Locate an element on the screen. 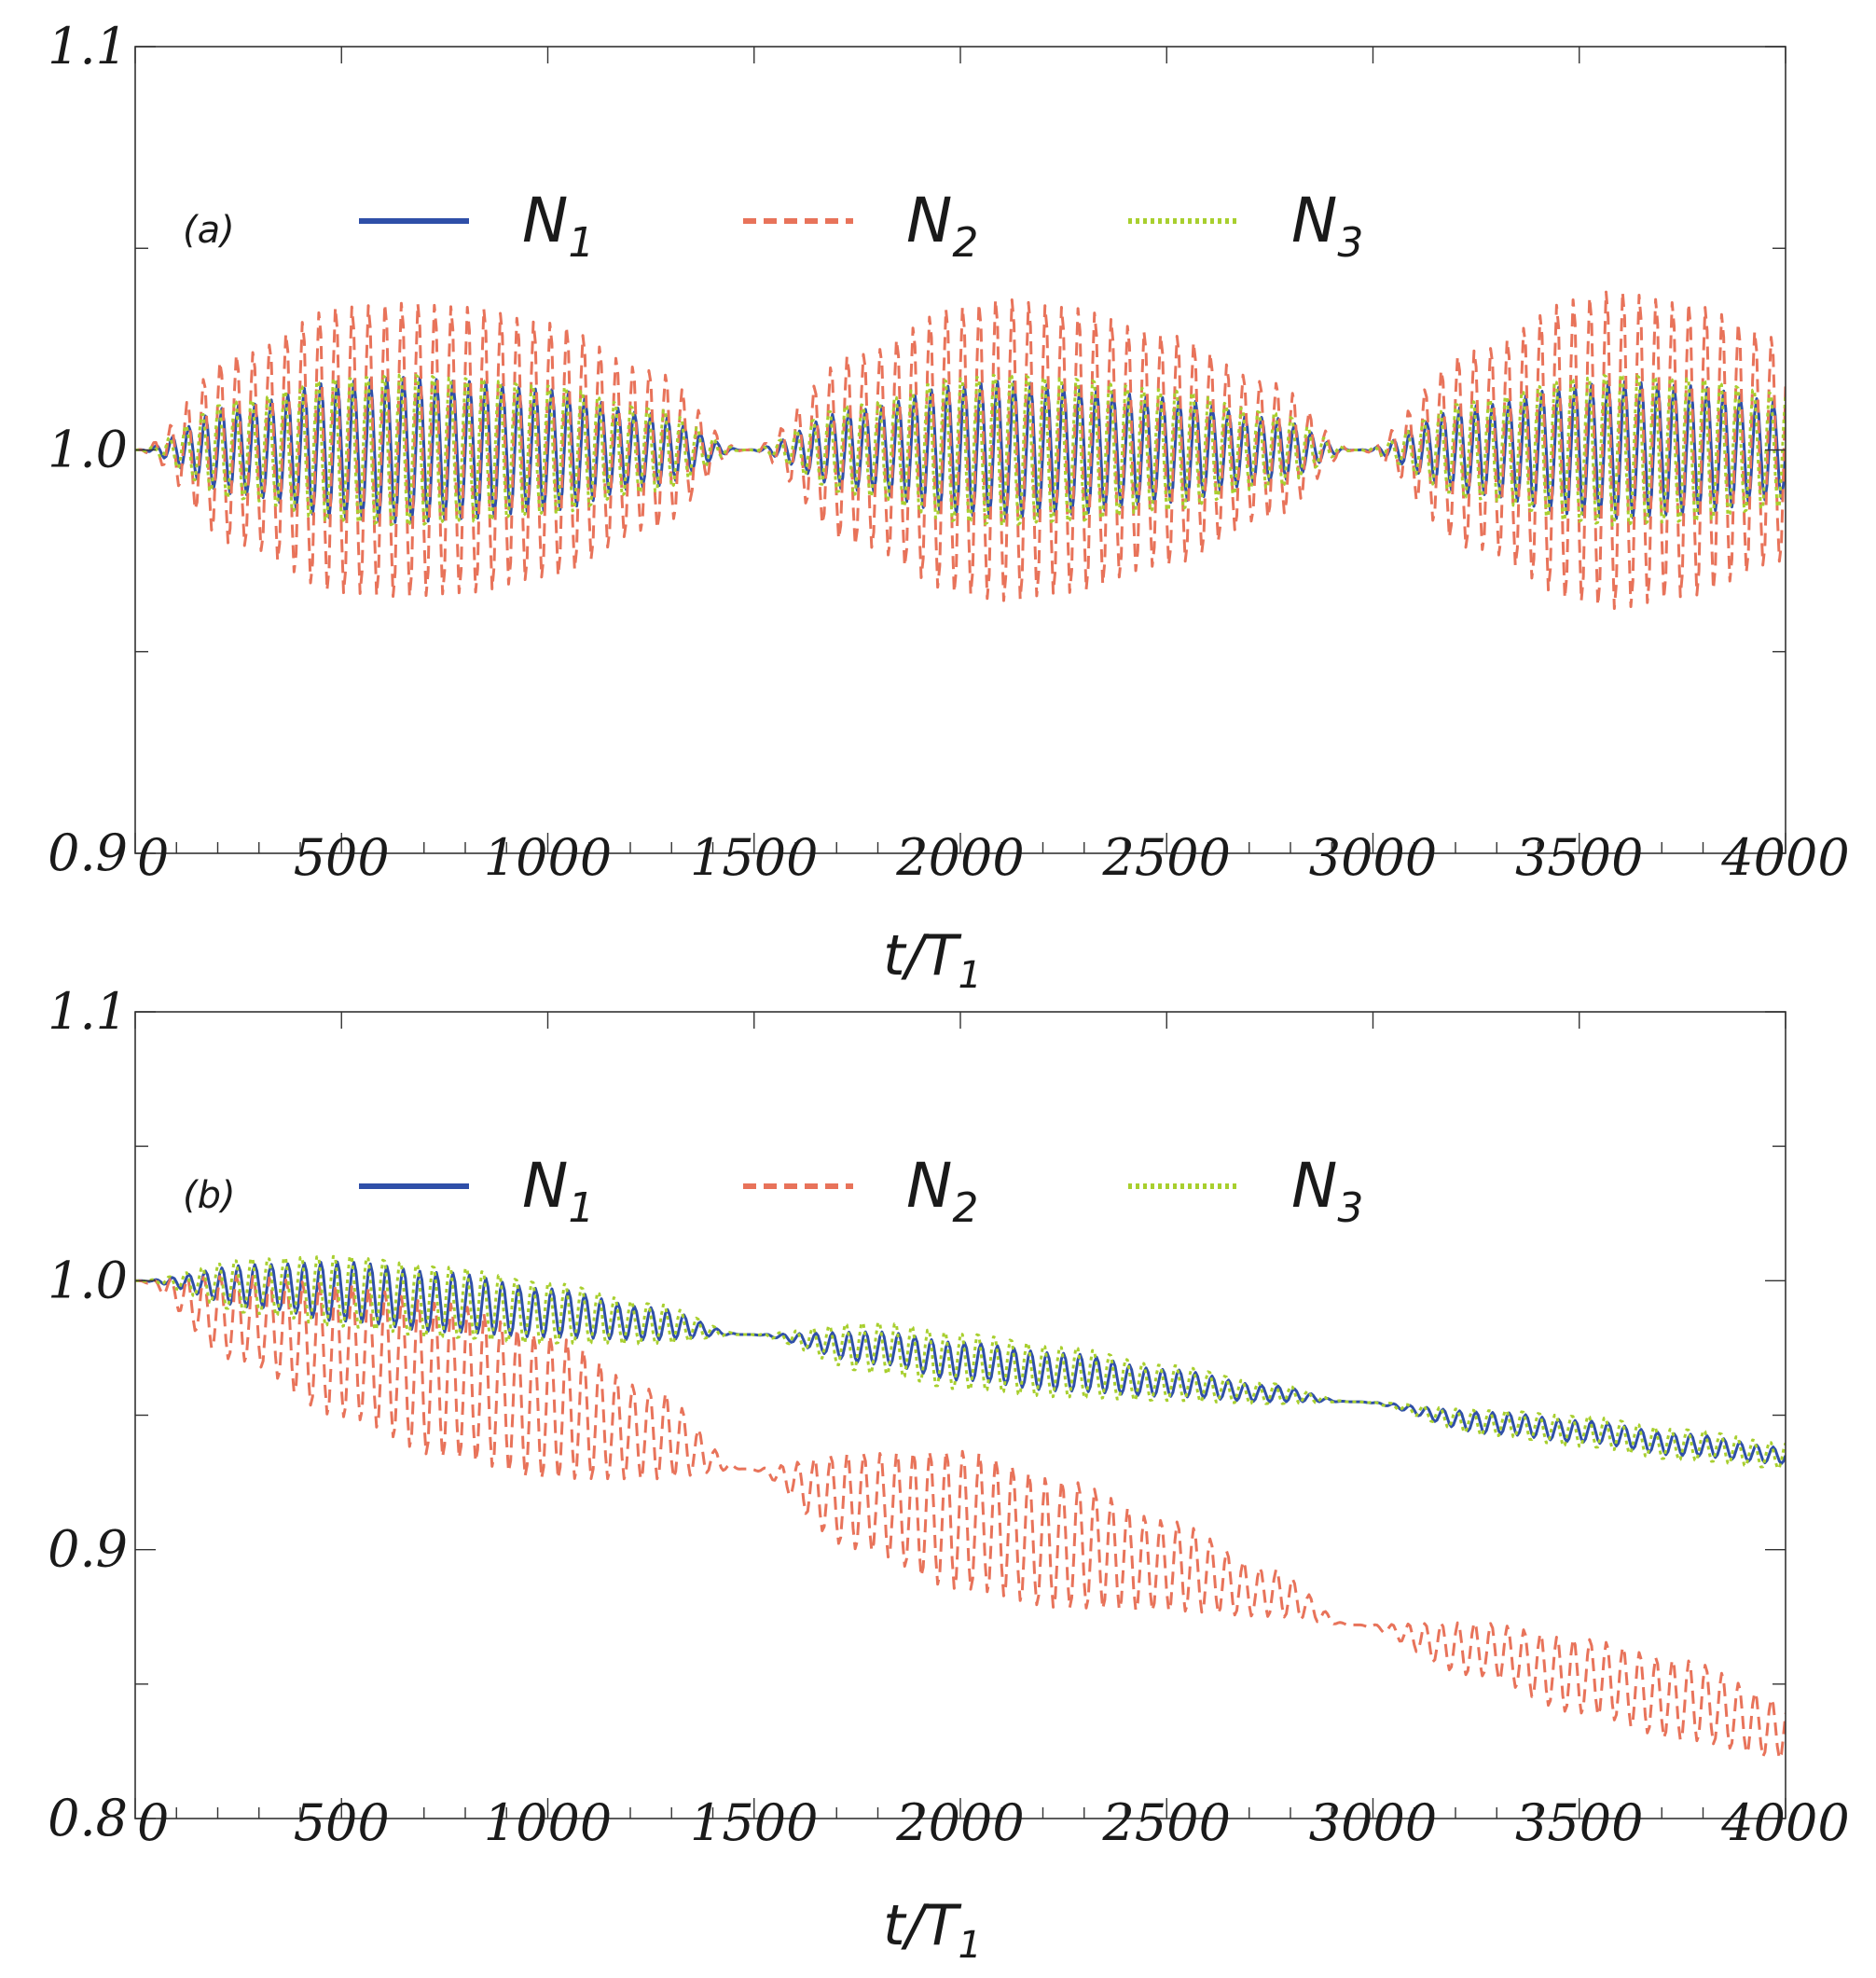  panel-label: (a) is located at coordinates (209, 230).